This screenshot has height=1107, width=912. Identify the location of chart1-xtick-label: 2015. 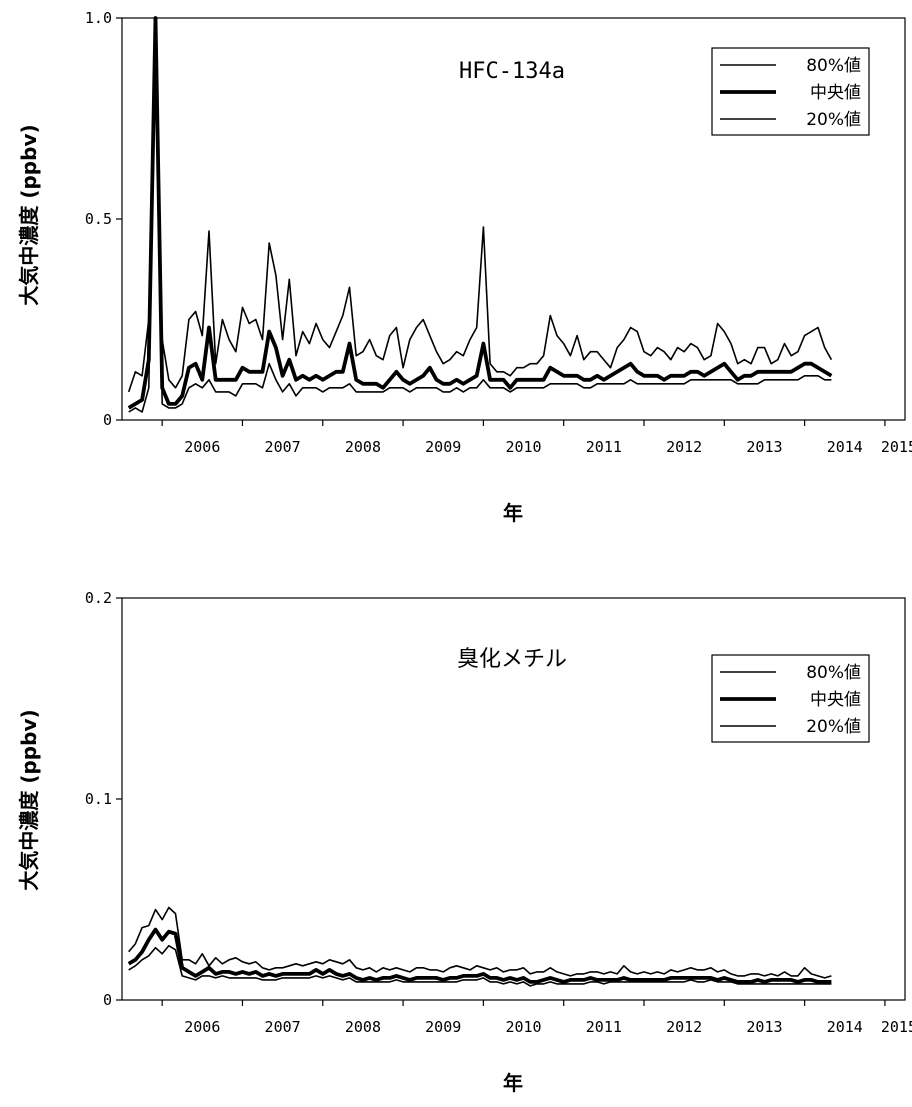
(896, 447).